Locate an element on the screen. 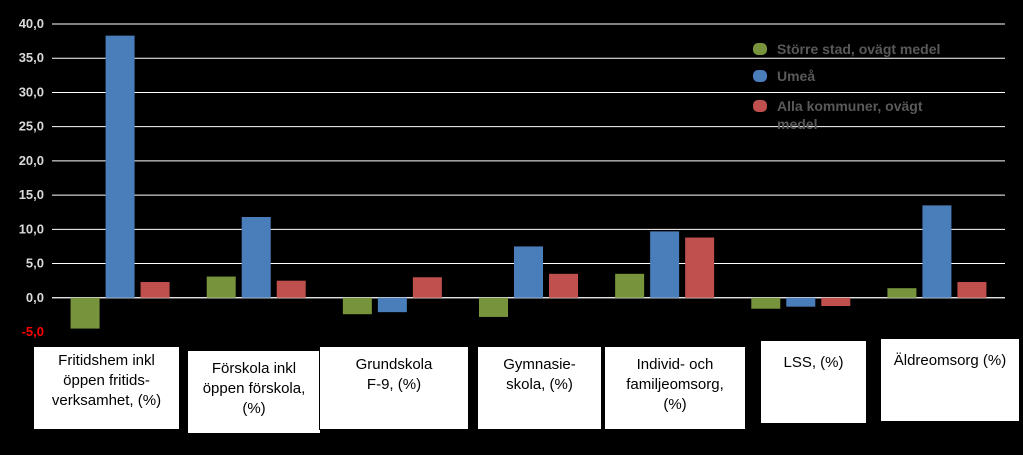  category-label-lss: LSS, (%) is located at coordinates (813, 382).